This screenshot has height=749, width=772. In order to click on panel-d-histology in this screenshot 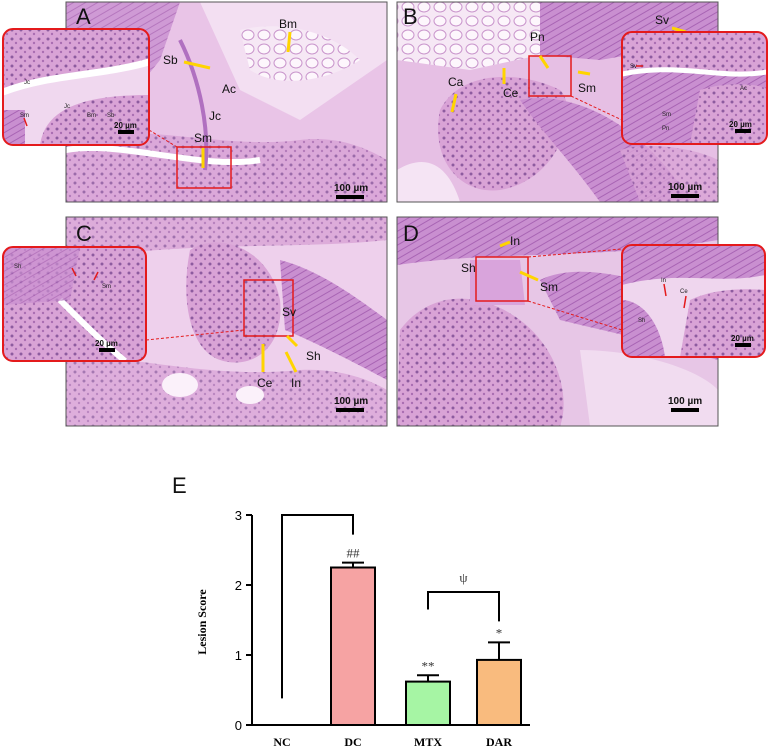, I will do `click(557, 321)`.